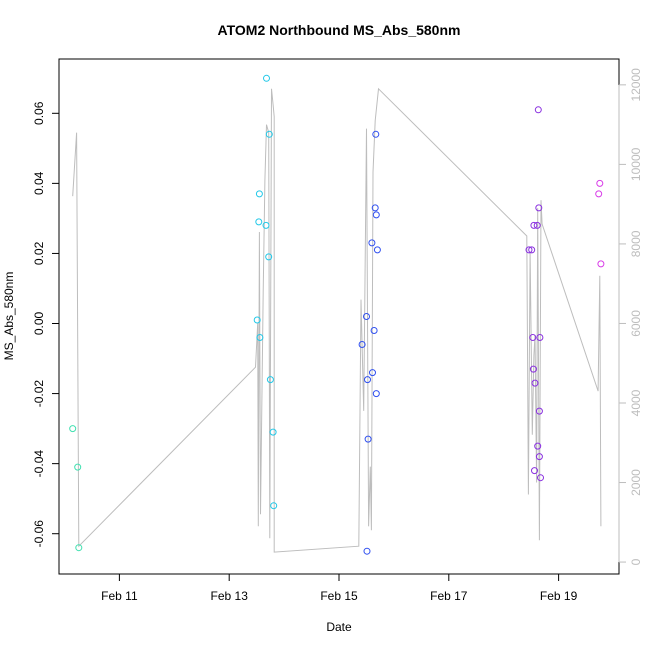  I want to click on y-tick-label: -0.02, so click(39, 394).